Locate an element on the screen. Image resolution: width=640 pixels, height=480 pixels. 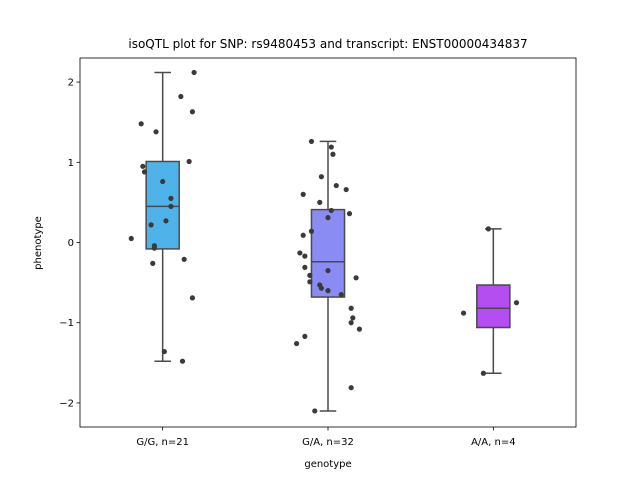
y-tick-label: 0 is located at coordinates (71, 243).